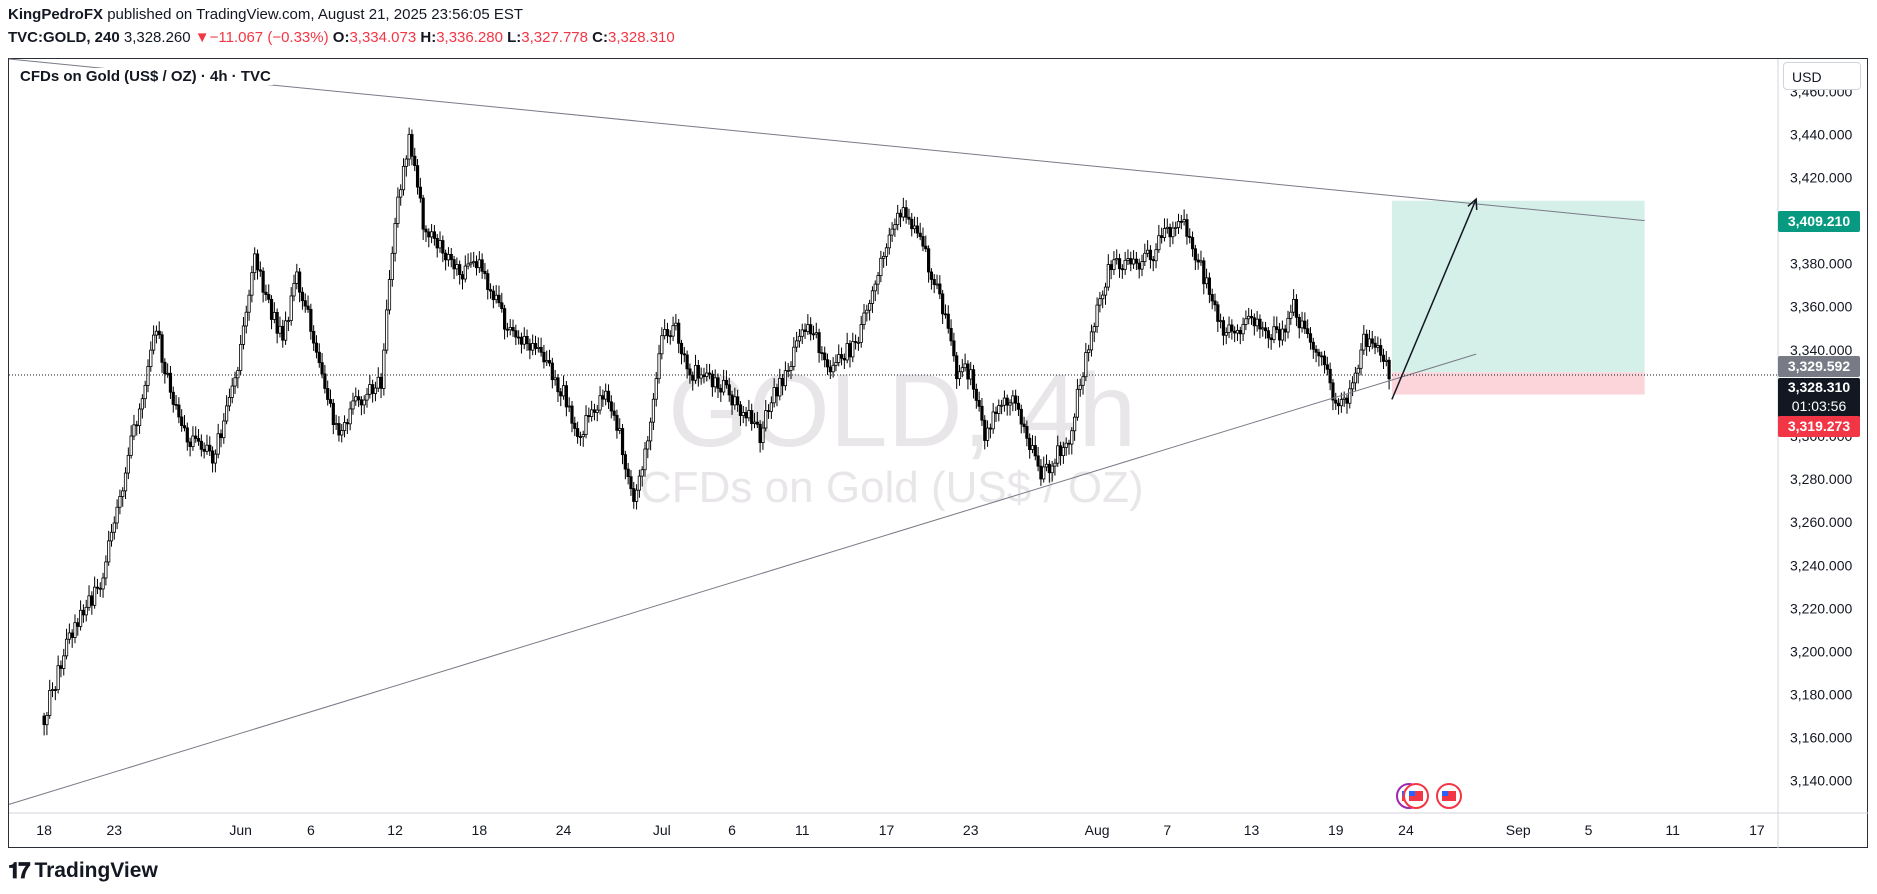  I want to click on time-axis-tick: 11, so click(802, 830).